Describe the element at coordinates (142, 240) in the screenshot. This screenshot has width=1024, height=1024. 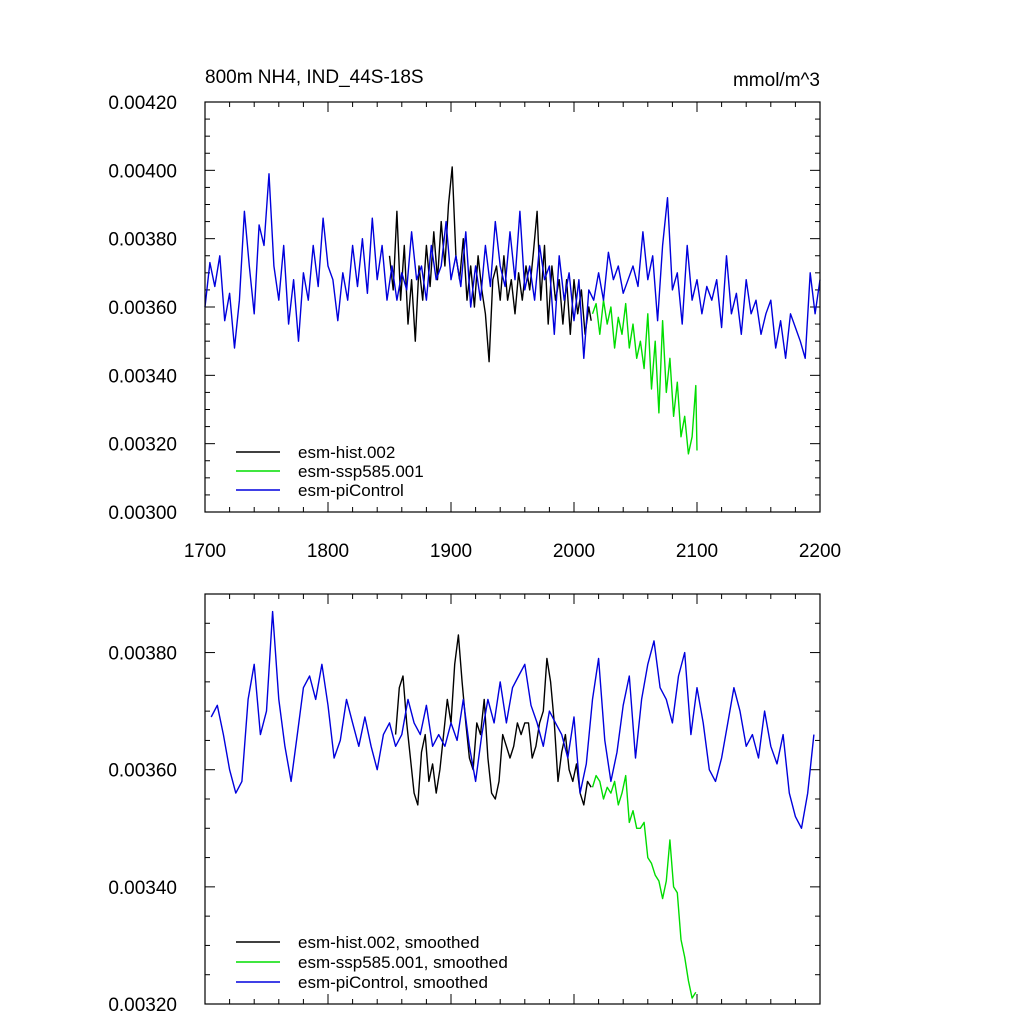
I see `top-y-tick-label: 0.00380` at that location.